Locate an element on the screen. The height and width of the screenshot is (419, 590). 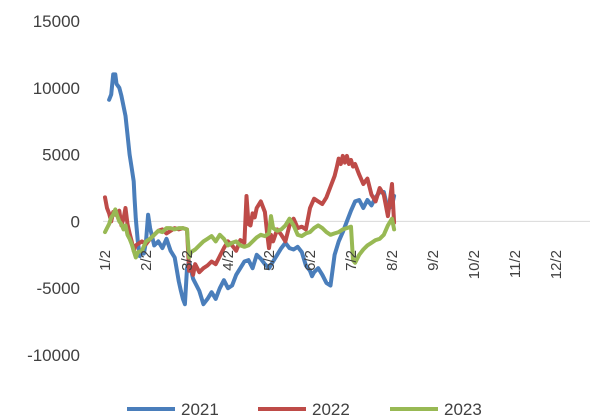
x-tick-label: 6/2 is located at coordinates (310, 260).